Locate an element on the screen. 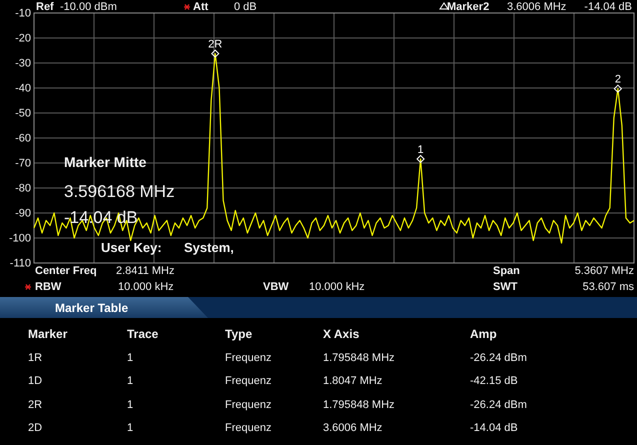 The height and width of the screenshot is (445, 637). text: -42.15 dB is located at coordinates (494, 381).